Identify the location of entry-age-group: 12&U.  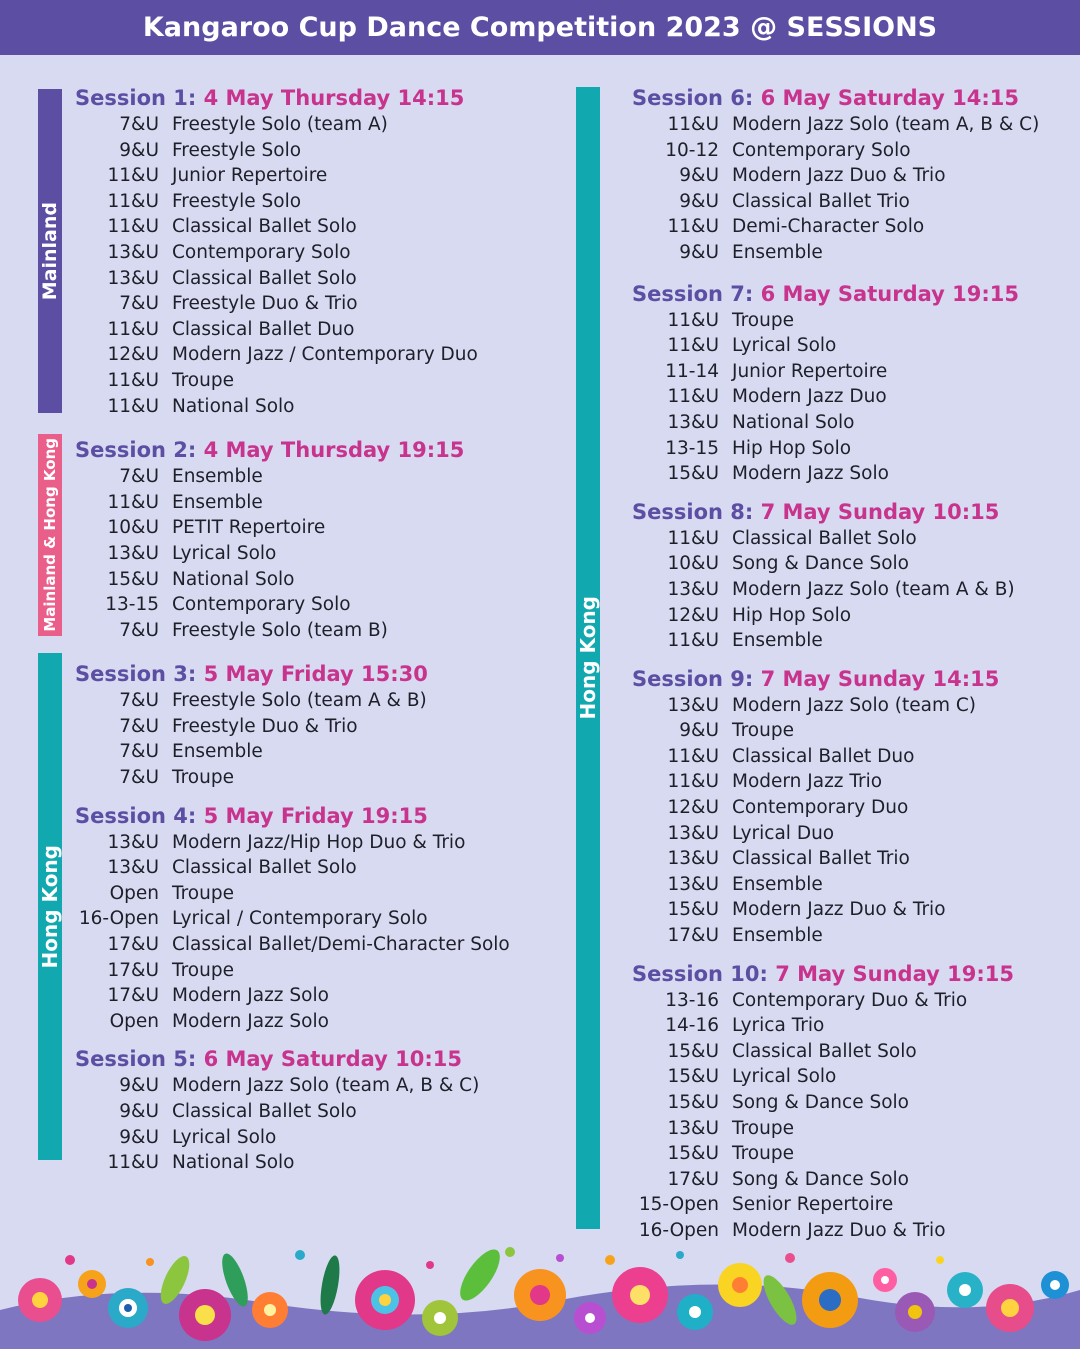
(133, 355).